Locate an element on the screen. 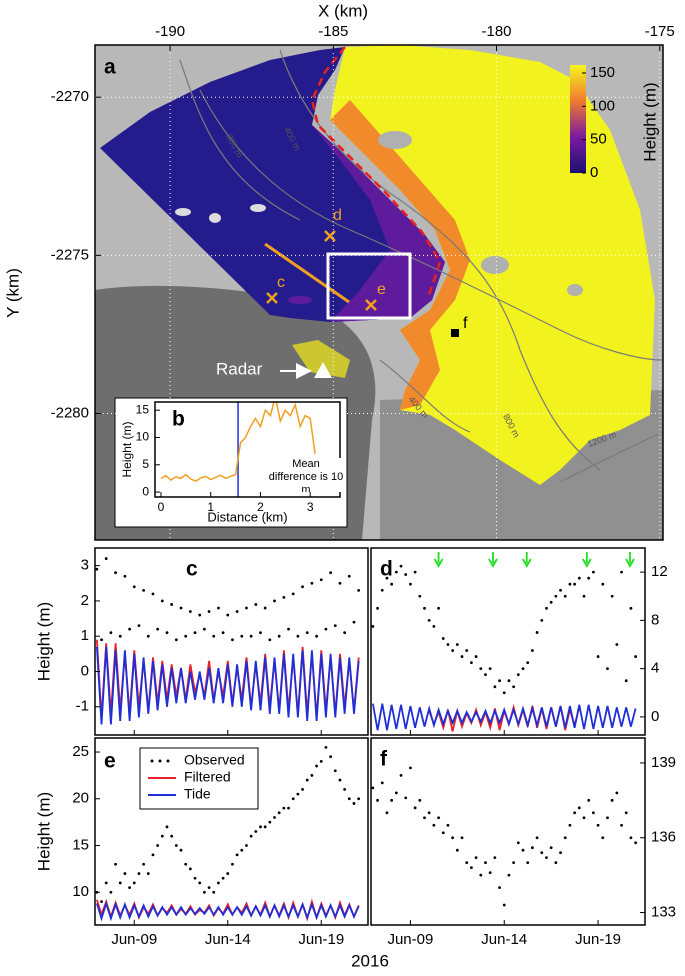 The height and width of the screenshot is (976, 685). y-tick-label: 136 is located at coordinates (663, 837).